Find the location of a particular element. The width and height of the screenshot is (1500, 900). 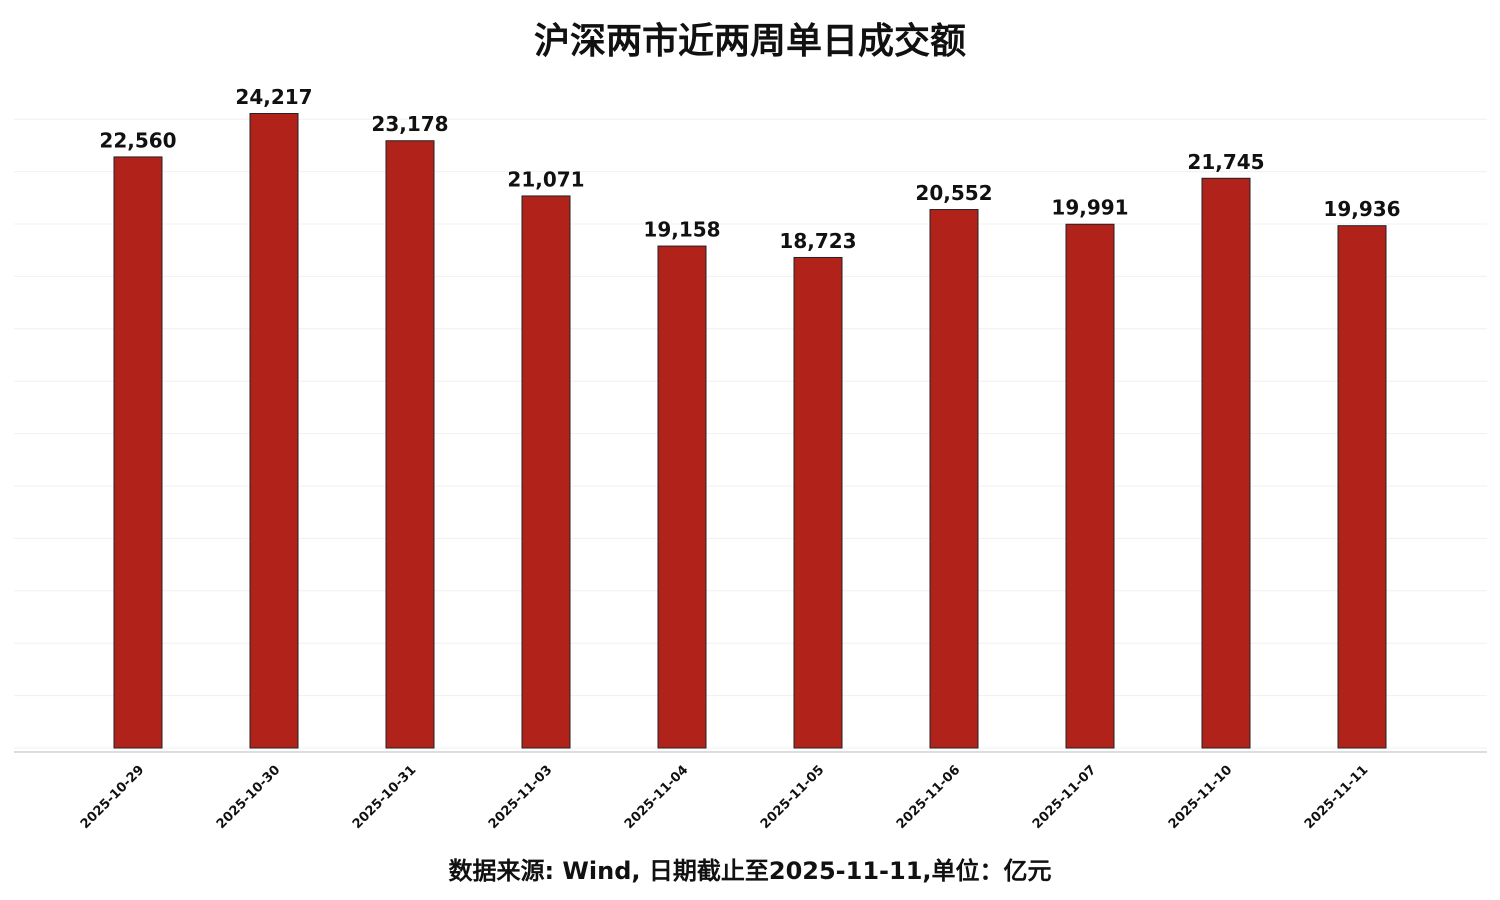

source-note: 数据来源: Wind, 日期截止至2025-11-11,单位：亿元 is located at coordinates (749, 871).